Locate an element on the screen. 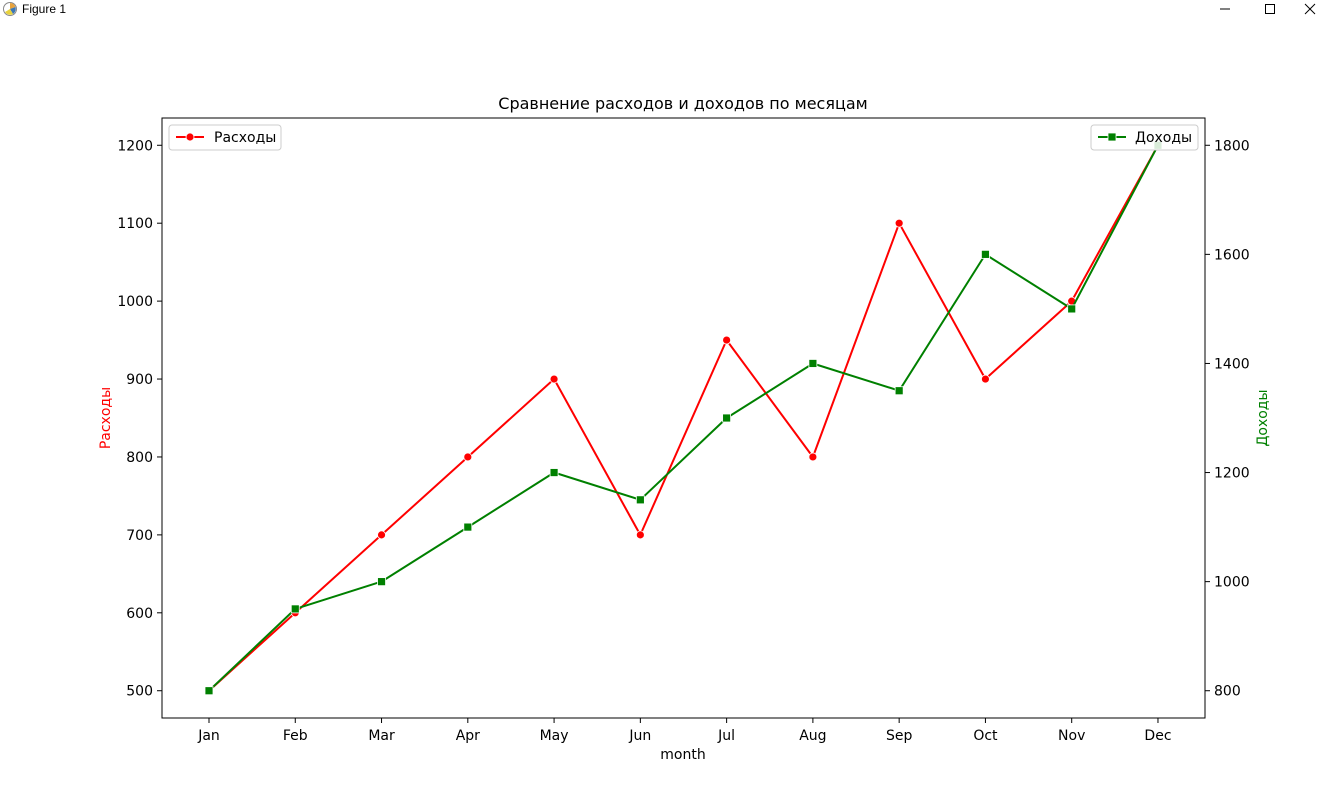 The width and height of the screenshot is (1327, 793). window-title: Figure 1 is located at coordinates (44, 9).